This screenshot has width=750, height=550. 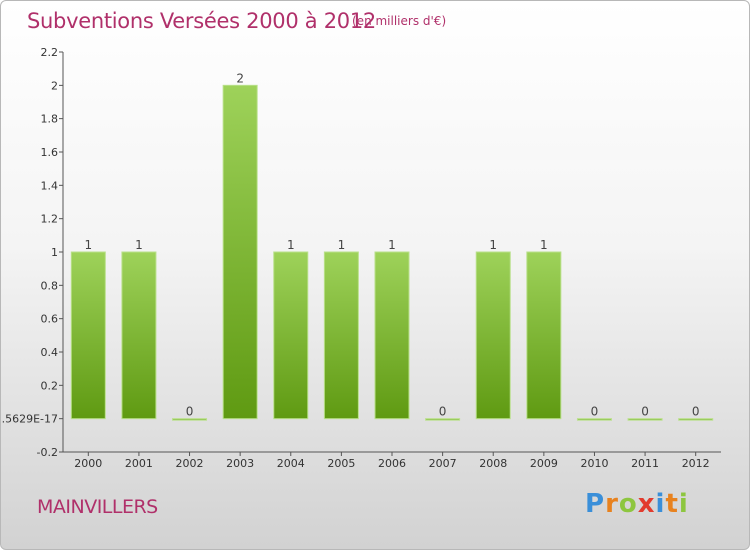 I want to click on x-tick-label: 2008, so click(x=493, y=463).